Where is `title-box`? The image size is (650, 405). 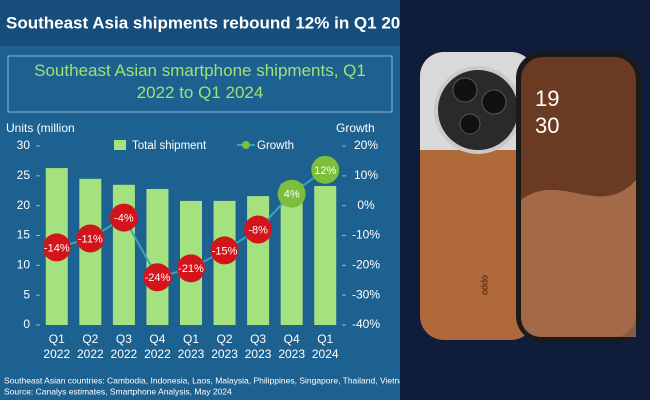
title-box is located at coordinates (200, 84).